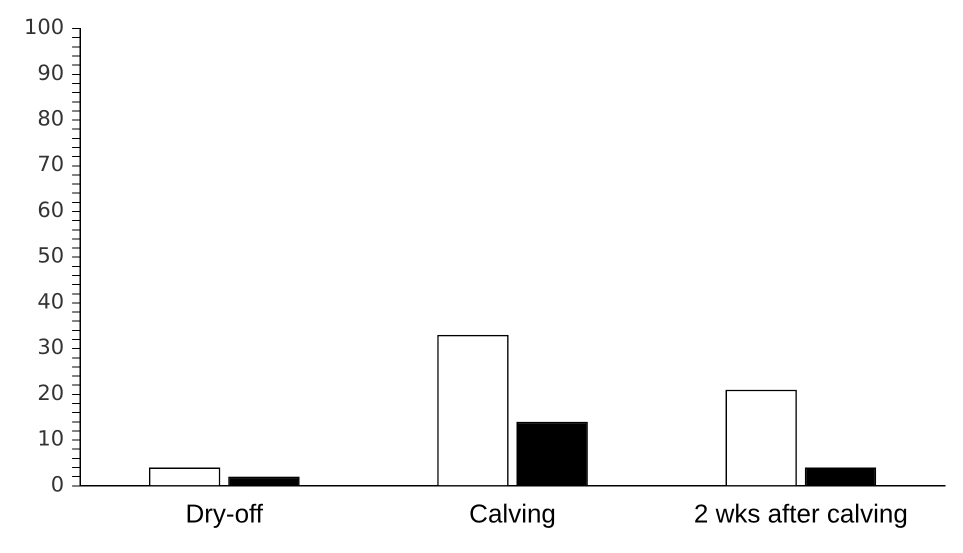  Describe the element at coordinates (44, 27) in the screenshot. I see `y-tick-label: 100` at that location.